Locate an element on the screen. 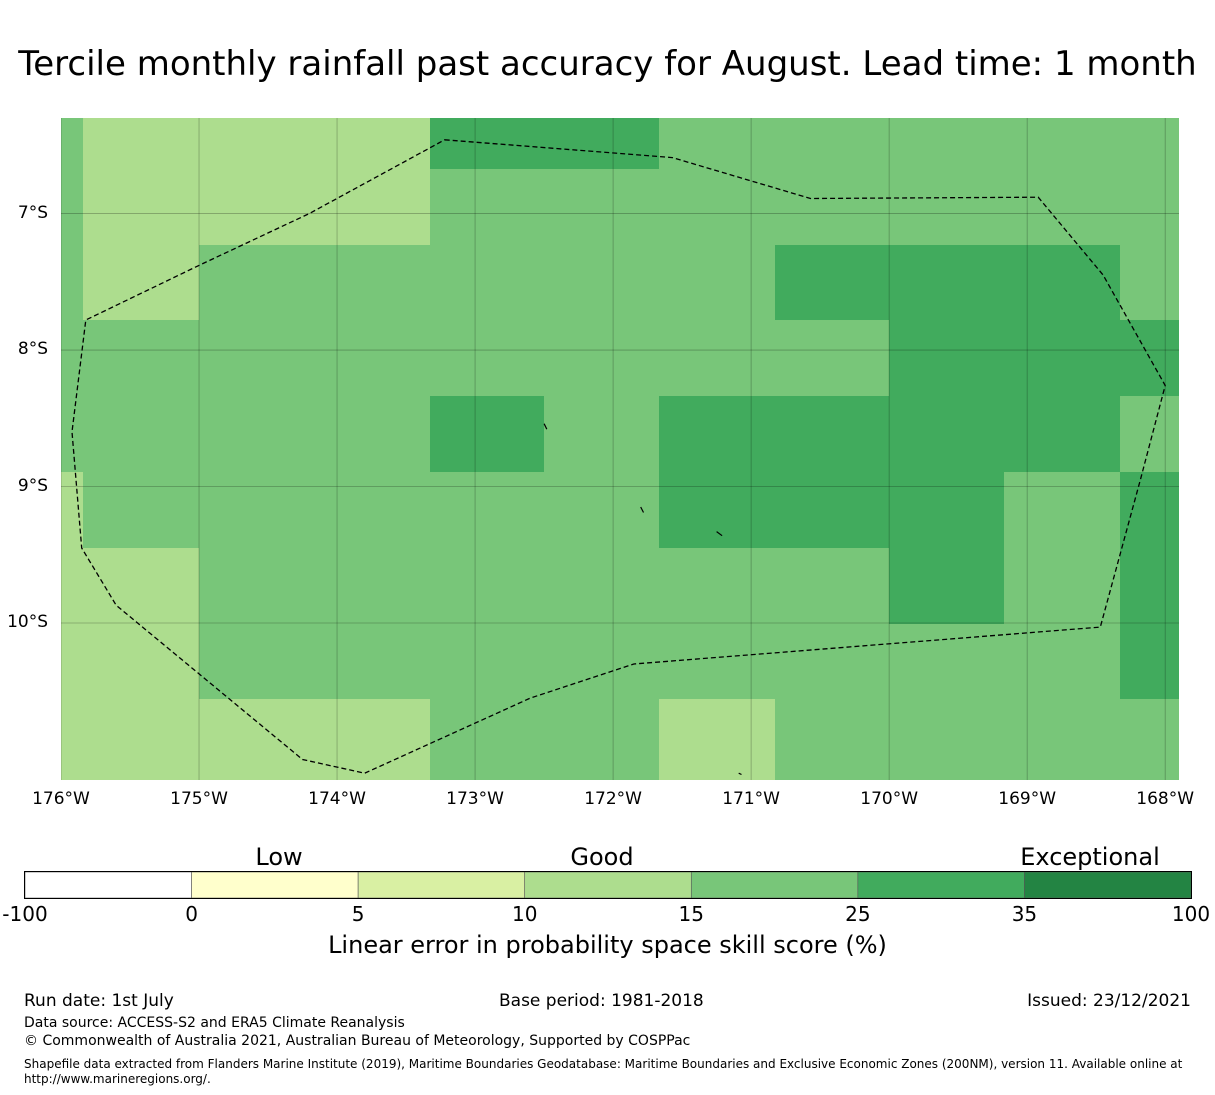  longitude-label: 175°W is located at coordinates (199, 799).